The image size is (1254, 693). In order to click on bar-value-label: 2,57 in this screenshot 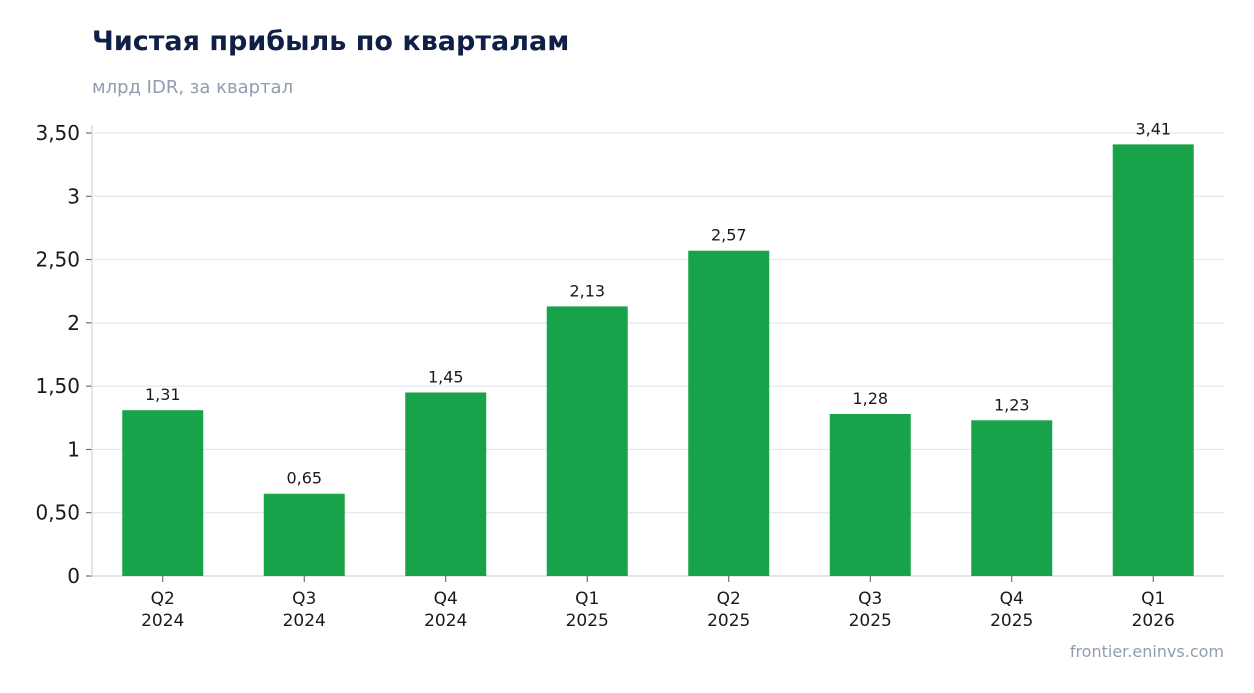, I will do `click(729, 235)`.